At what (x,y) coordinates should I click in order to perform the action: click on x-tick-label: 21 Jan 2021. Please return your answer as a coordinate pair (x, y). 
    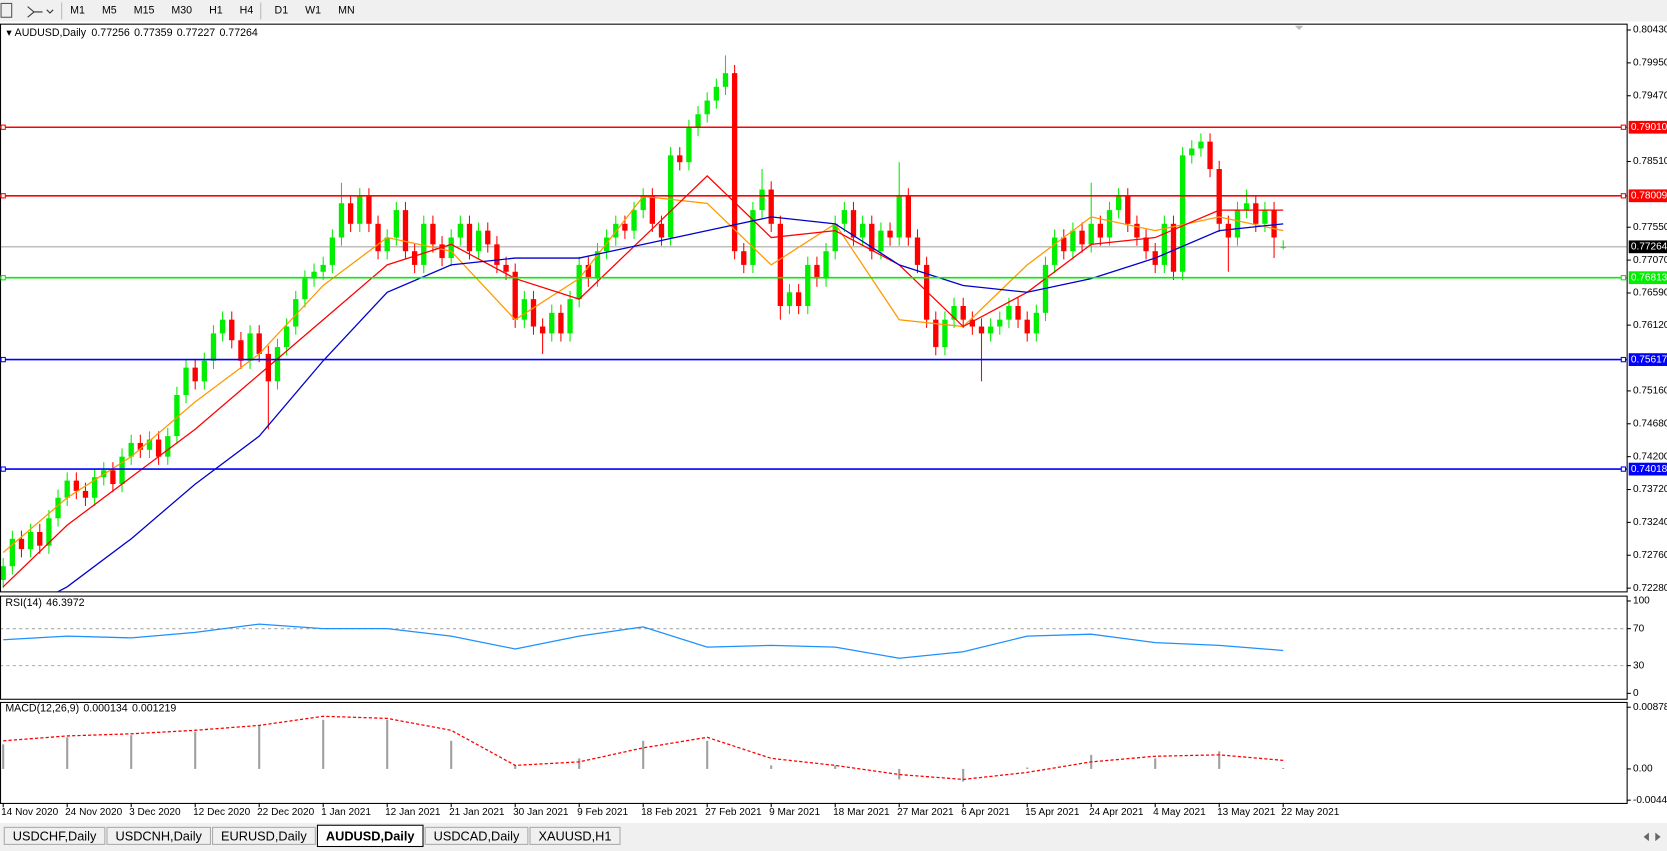
    Looking at the image, I should click on (477, 812).